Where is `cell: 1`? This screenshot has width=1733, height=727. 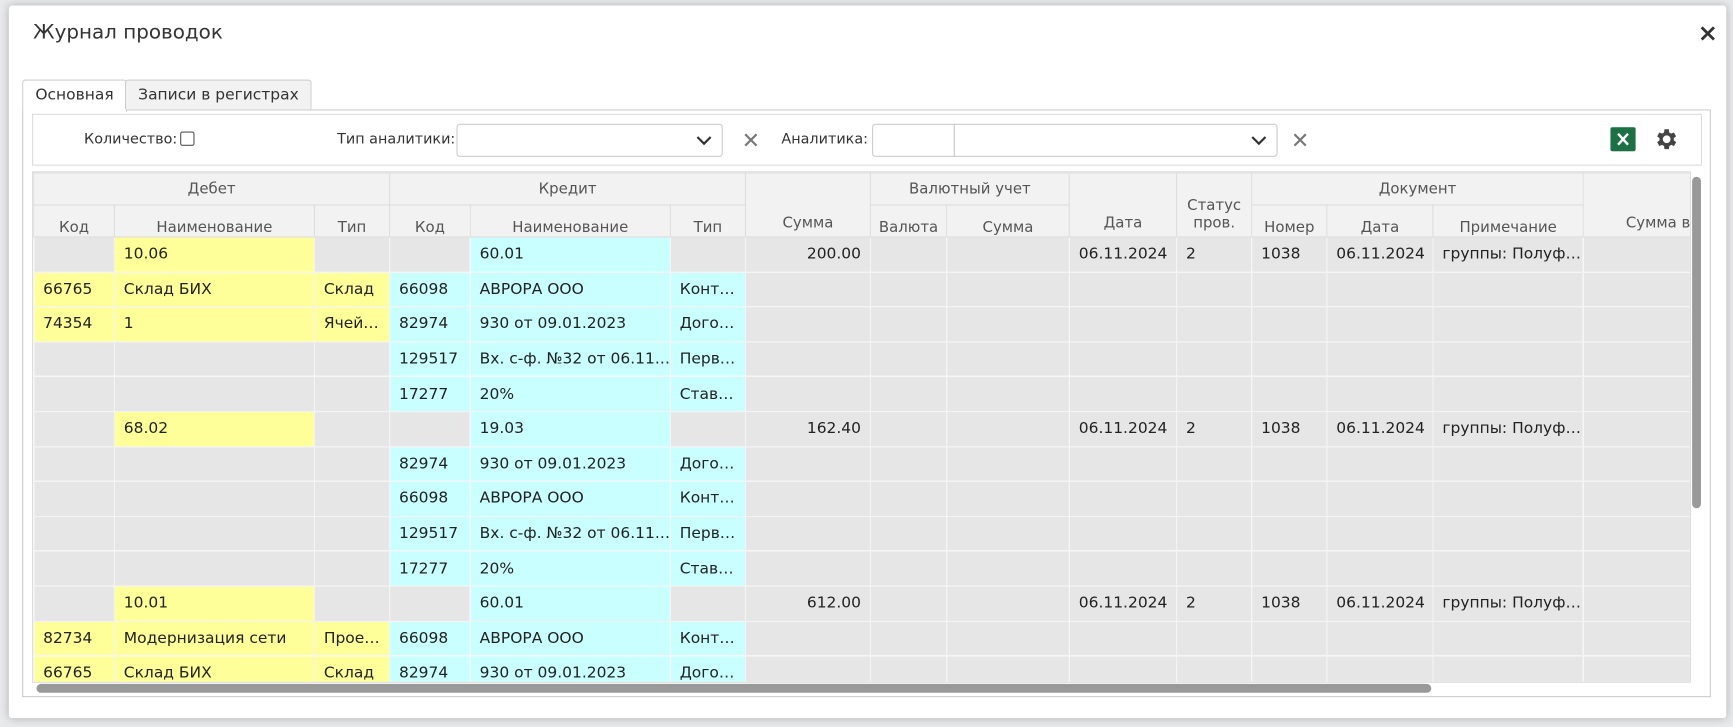
cell: 1 is located at coordinates (214, 324).